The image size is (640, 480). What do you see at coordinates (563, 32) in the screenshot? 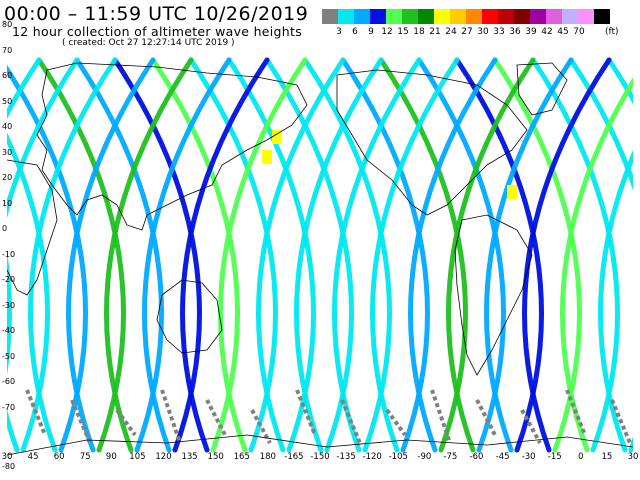
I see `legend-label: 45` at bounding box center [563, 32].